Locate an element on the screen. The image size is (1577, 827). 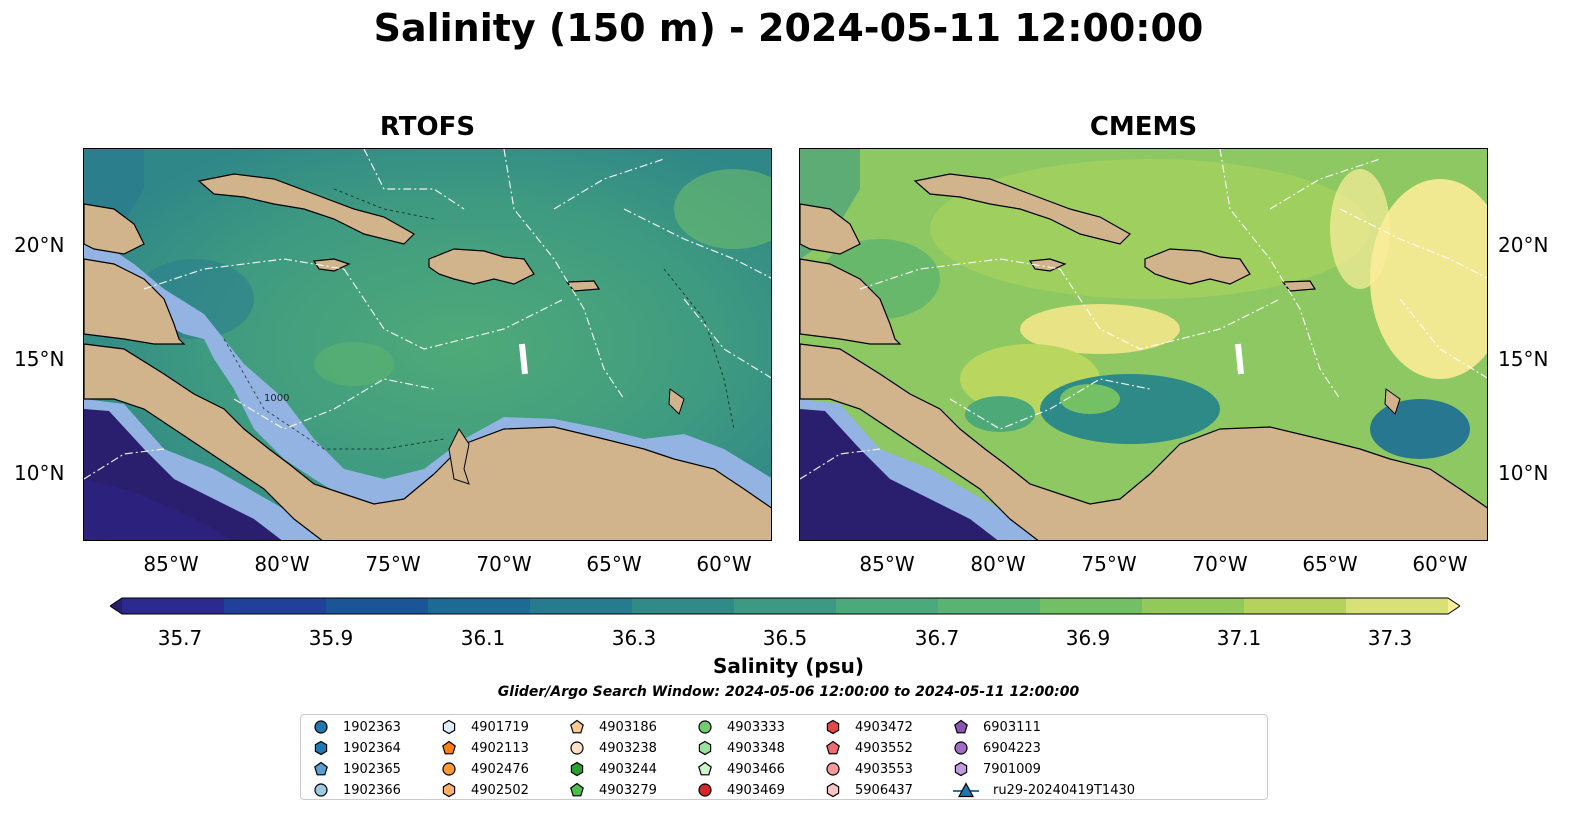
legend-item-label: 5906437 is located at coordinates (884, 790).